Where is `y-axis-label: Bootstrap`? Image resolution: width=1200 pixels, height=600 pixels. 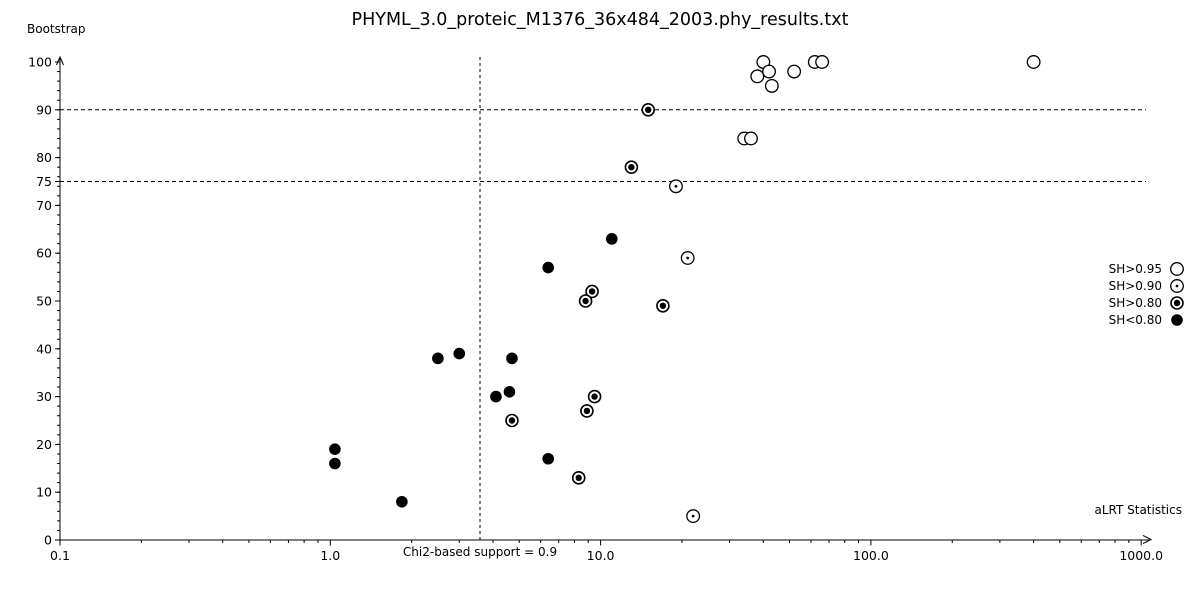 y-axis-label: Bootstrap is located at coordinates (56, 29).